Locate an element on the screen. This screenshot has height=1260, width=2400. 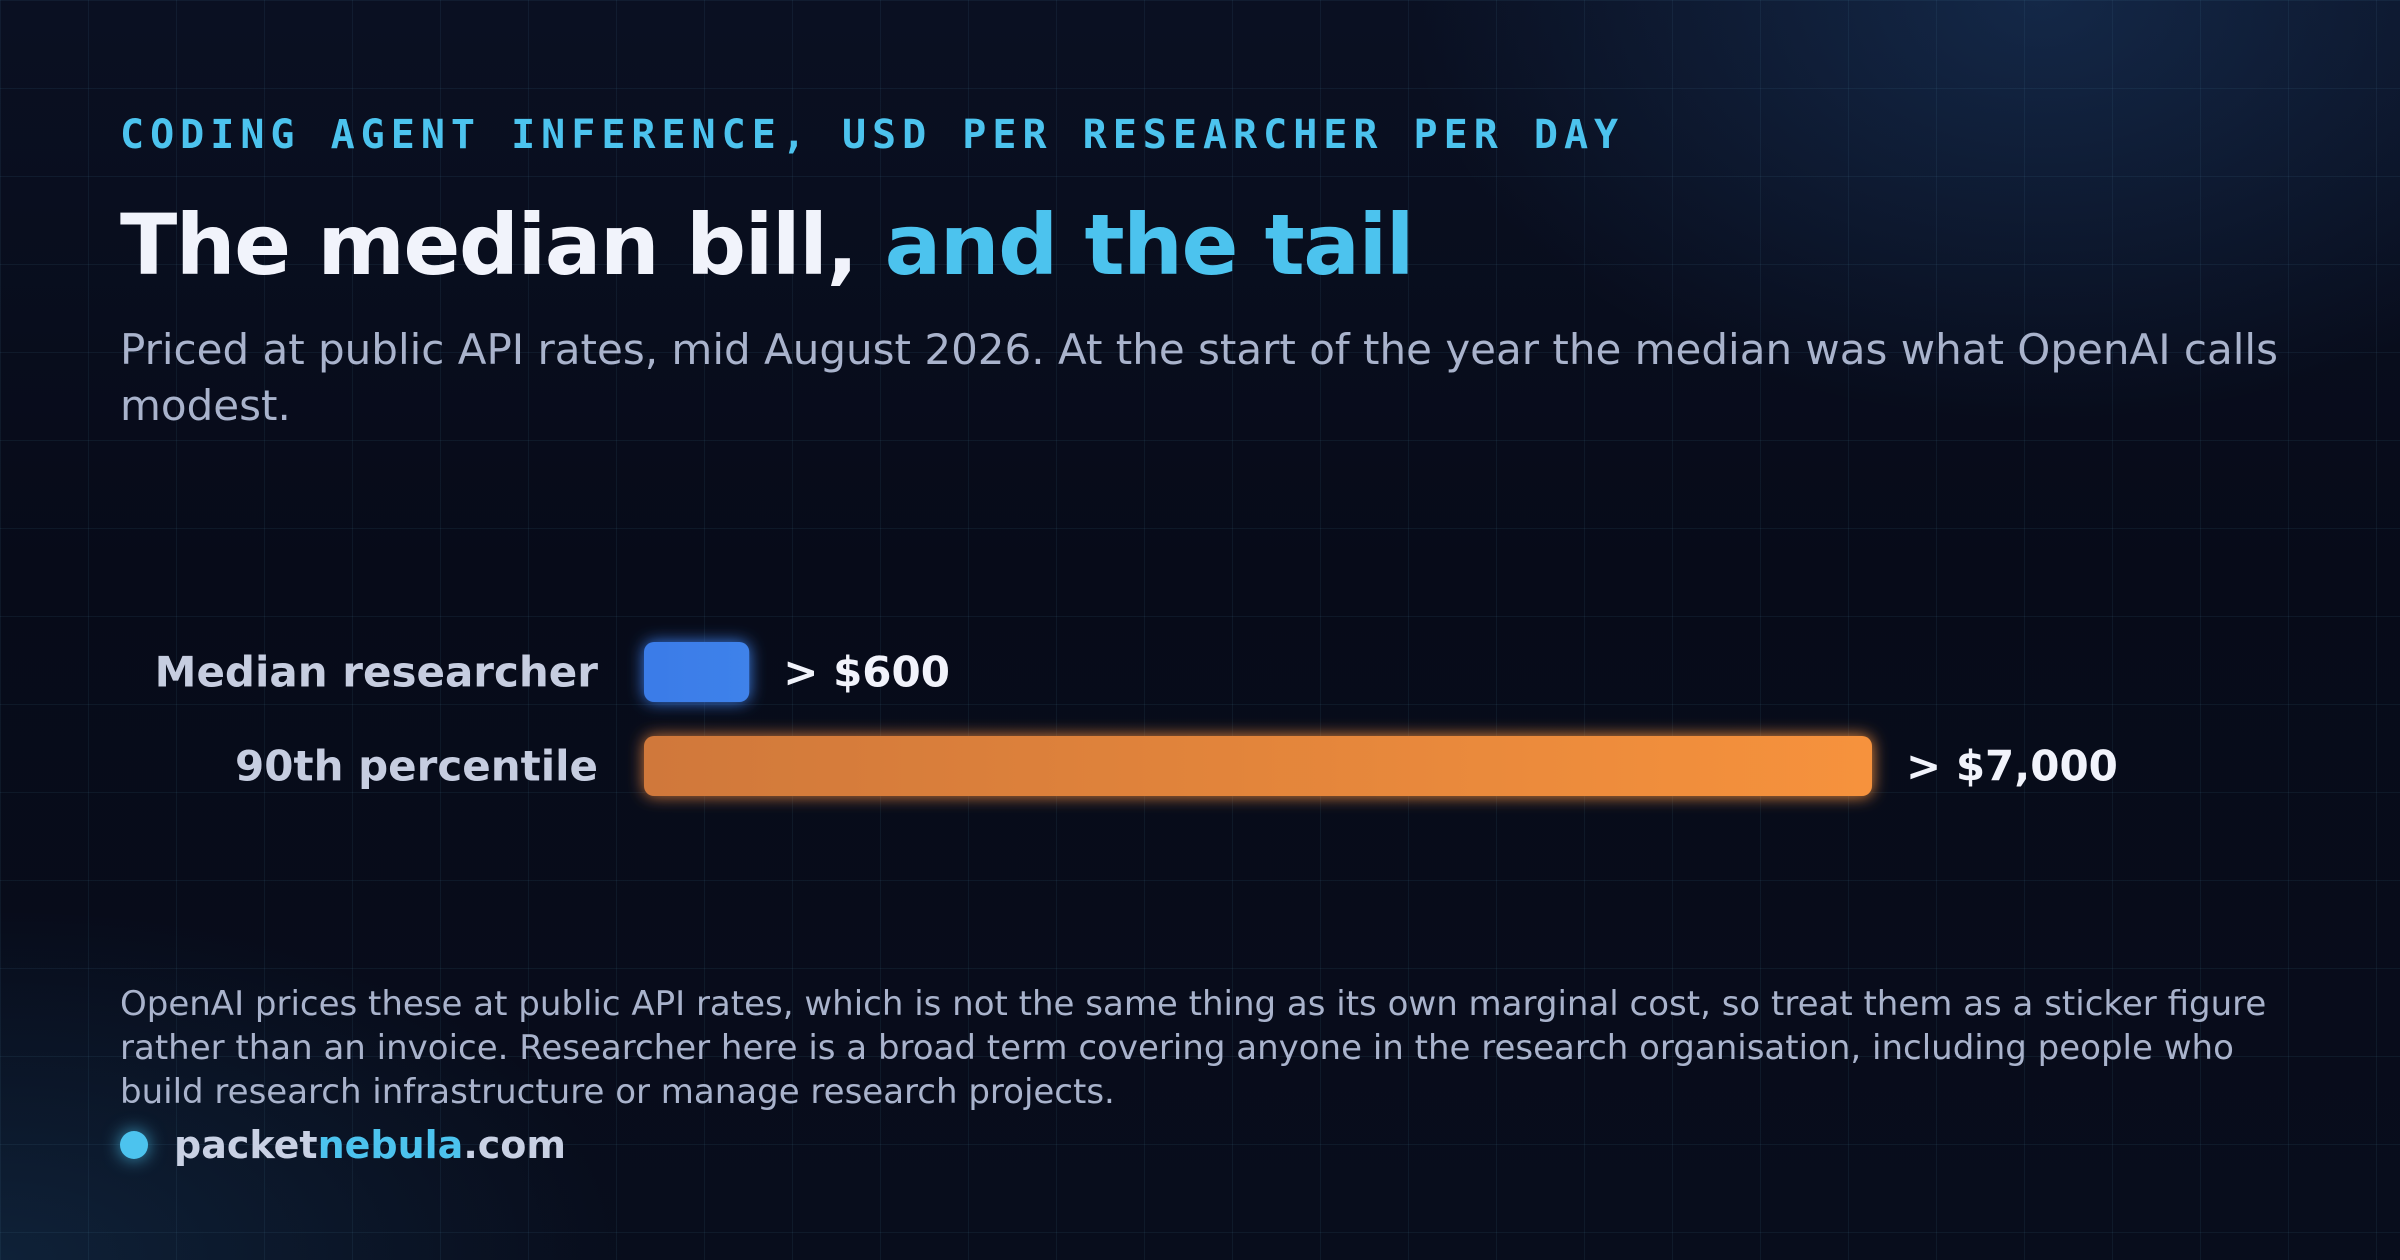
brand-middle: nebula is located at coordinates (390, 1145).